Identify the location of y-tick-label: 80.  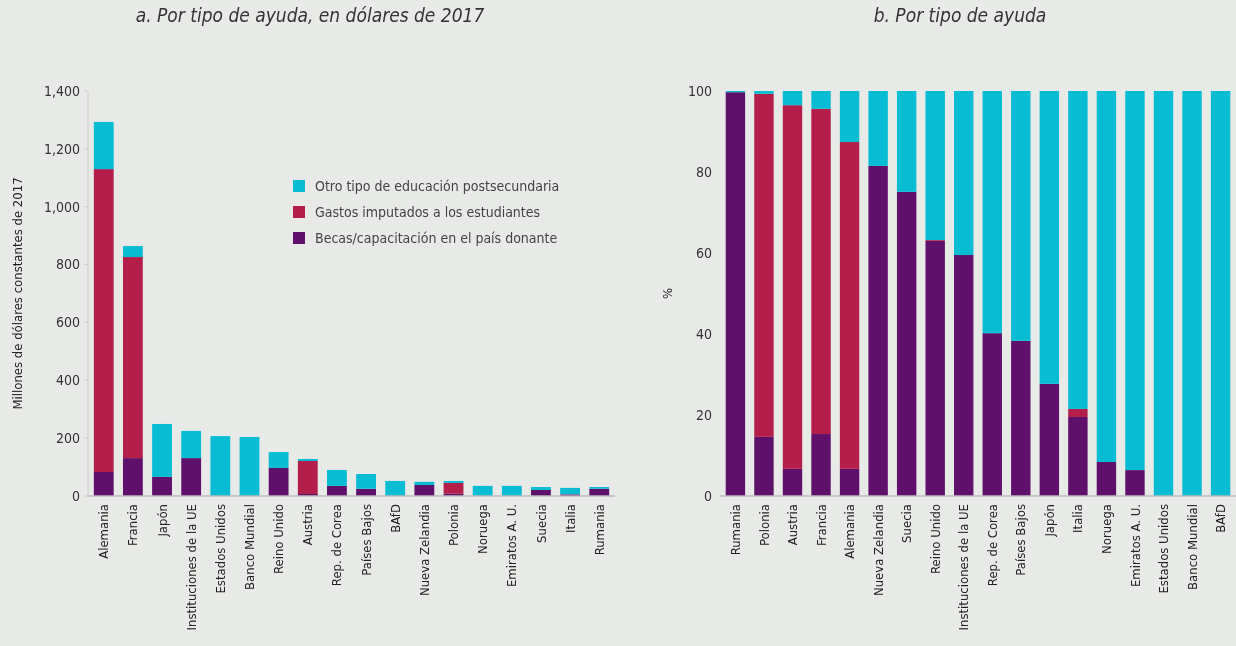
(703, 171).